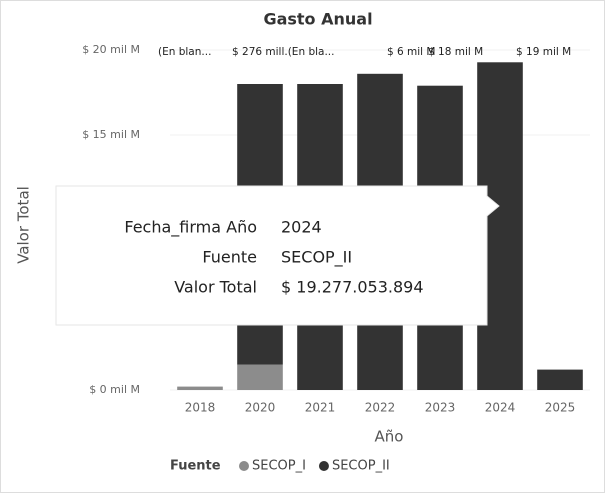  What do you see at coordinates (361, 466) in the screenshot?
I see `legend-label: SECOP_II` at bounding box center [361, 466].